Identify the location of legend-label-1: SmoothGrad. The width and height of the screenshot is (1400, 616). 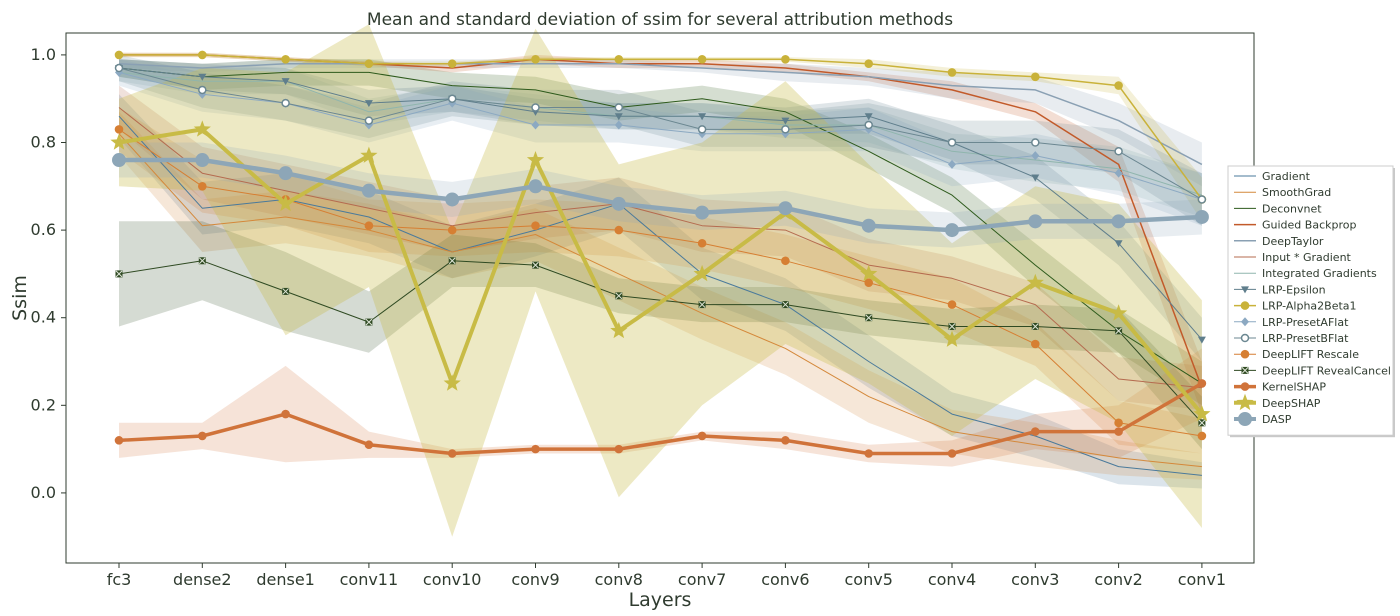
(1296, 192).